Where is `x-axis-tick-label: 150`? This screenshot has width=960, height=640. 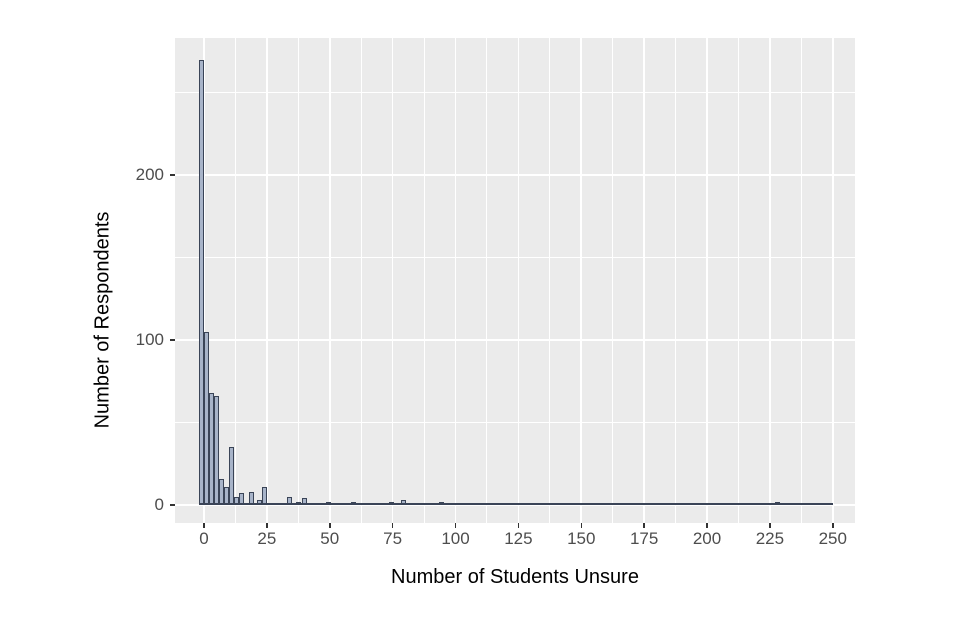 x-axis-tick-label: 150 is located at coordinates (581, 538).